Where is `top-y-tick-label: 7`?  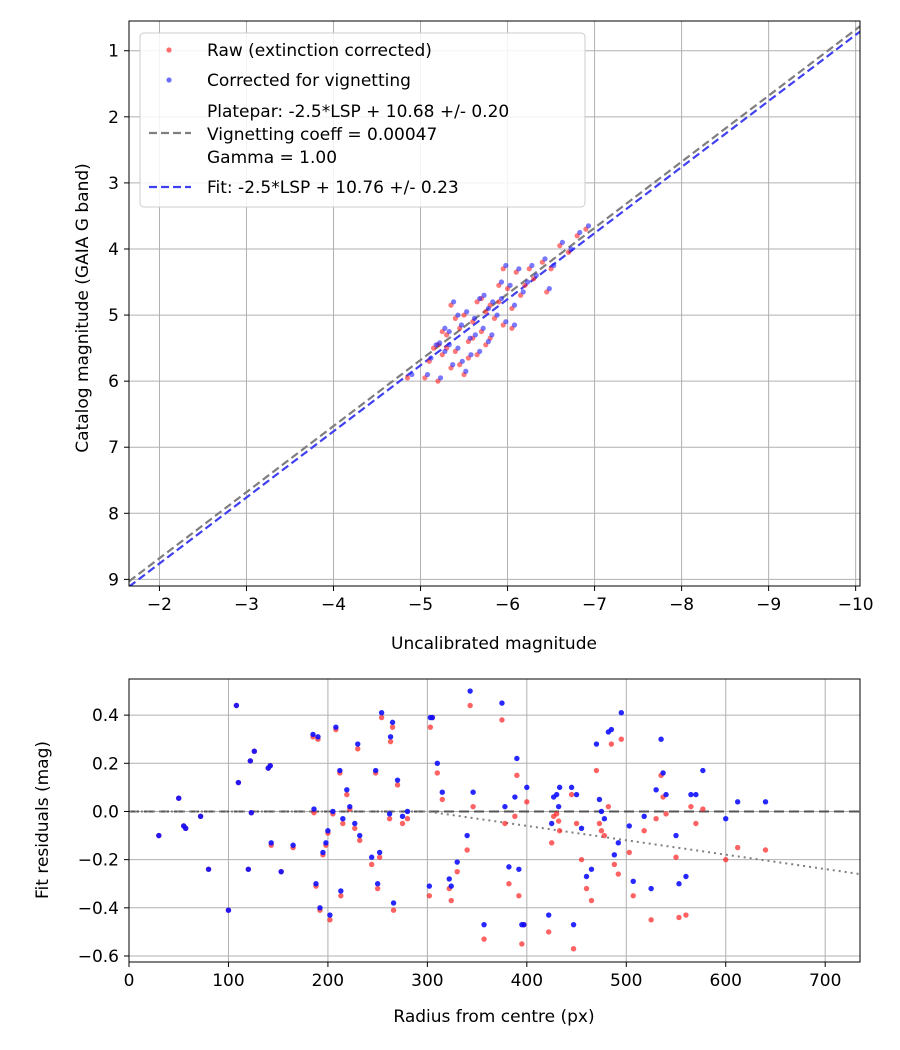 top-y-tick-label: 7 is located at coordinates (113, 448).